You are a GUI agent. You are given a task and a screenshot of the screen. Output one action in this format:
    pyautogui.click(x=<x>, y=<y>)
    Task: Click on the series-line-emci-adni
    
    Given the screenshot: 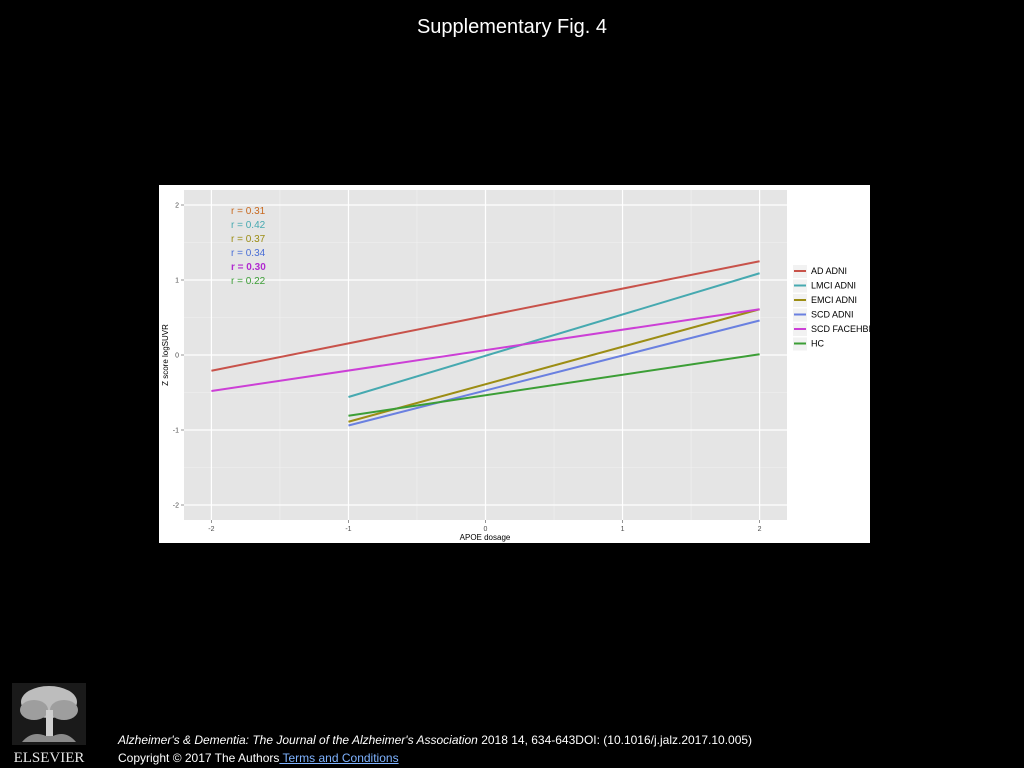 What is the action you would take?
    pyautogui.click(x=554, y=365)
    